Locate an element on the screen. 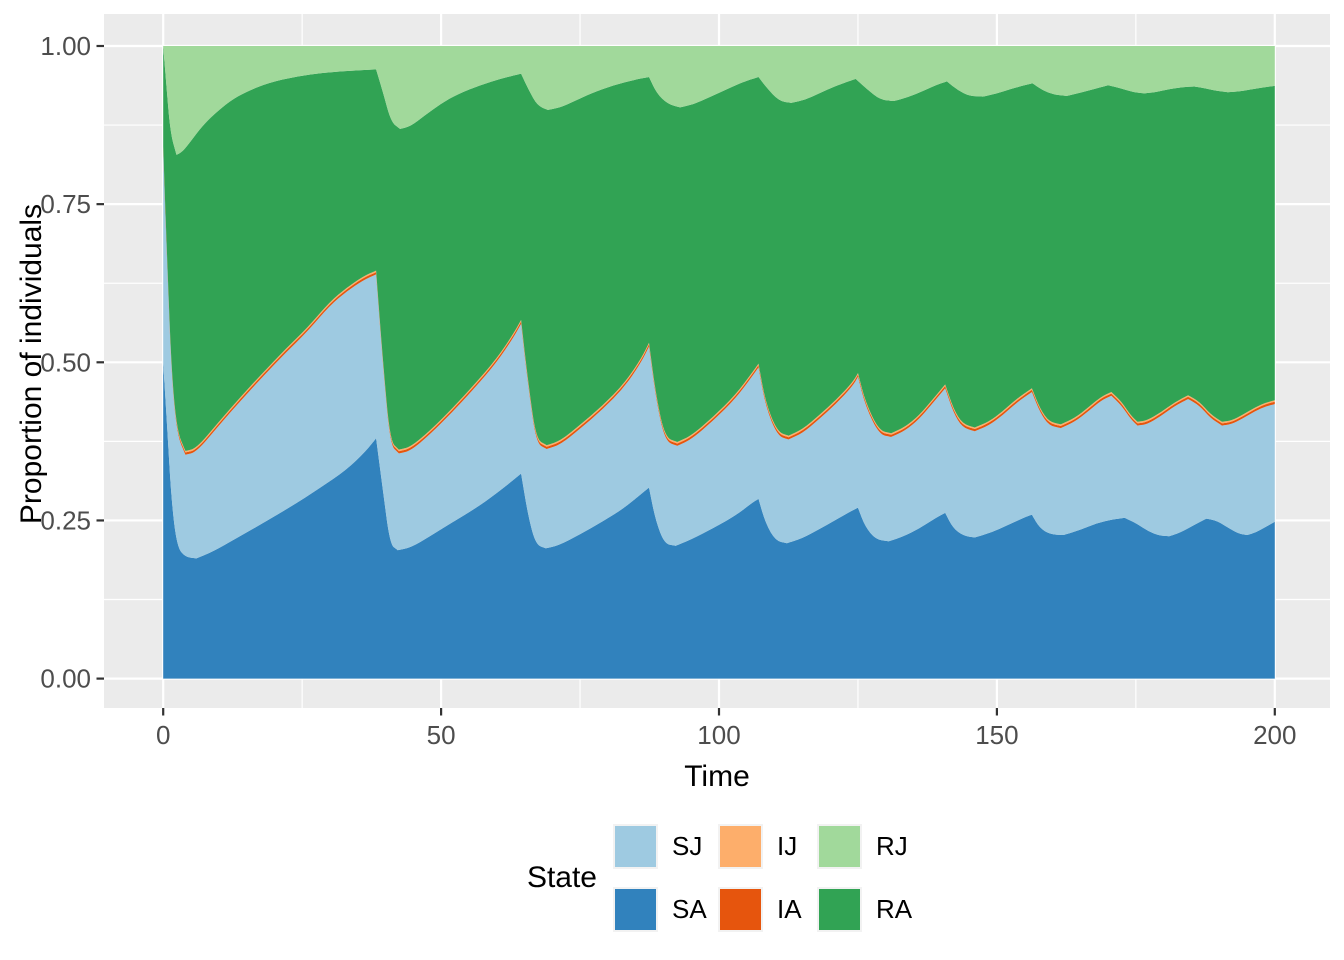 The height and width of the screenshot is (960, 1344). area-RJ is located at coordinates (719, 100).